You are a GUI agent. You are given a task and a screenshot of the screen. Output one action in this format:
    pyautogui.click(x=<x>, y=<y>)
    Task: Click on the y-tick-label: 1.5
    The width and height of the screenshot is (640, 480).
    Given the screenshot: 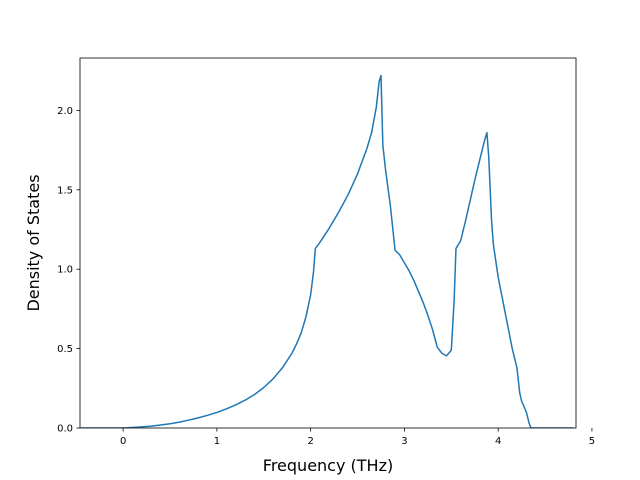 What is the action you would take?
    pyautogui.click(x=65, y=190)
    